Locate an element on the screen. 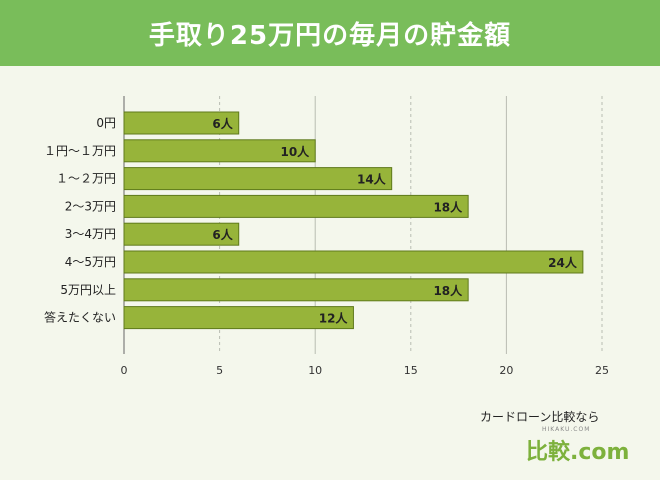  category-label: 答えたくない is located at coordinates (80, 317).